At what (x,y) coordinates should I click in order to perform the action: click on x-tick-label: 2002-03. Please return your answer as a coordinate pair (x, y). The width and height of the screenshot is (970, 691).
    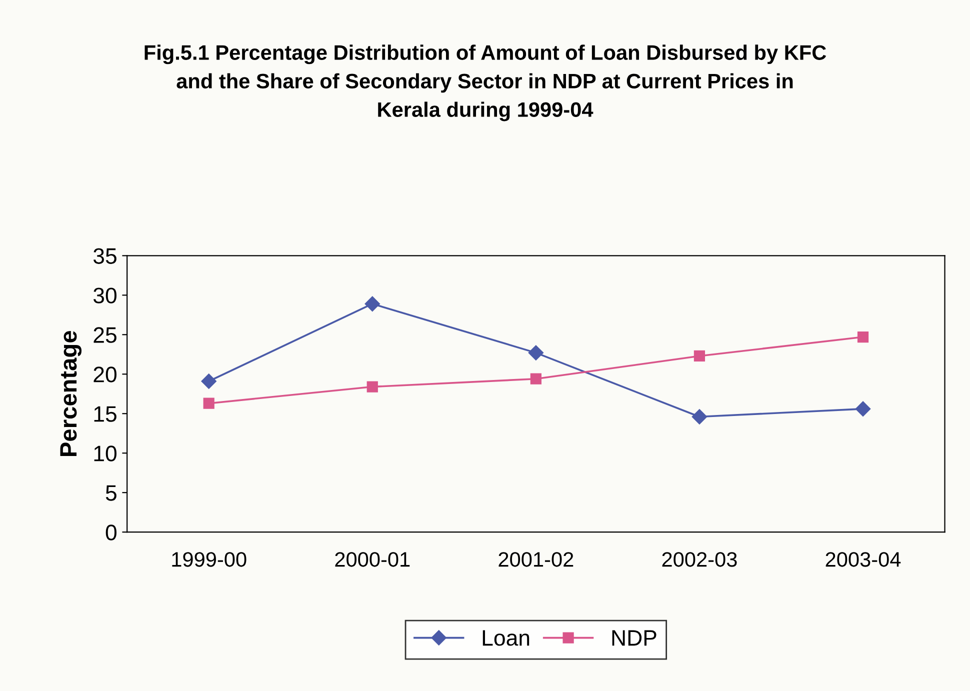
    Looking at the image, I should click on (699, 559).